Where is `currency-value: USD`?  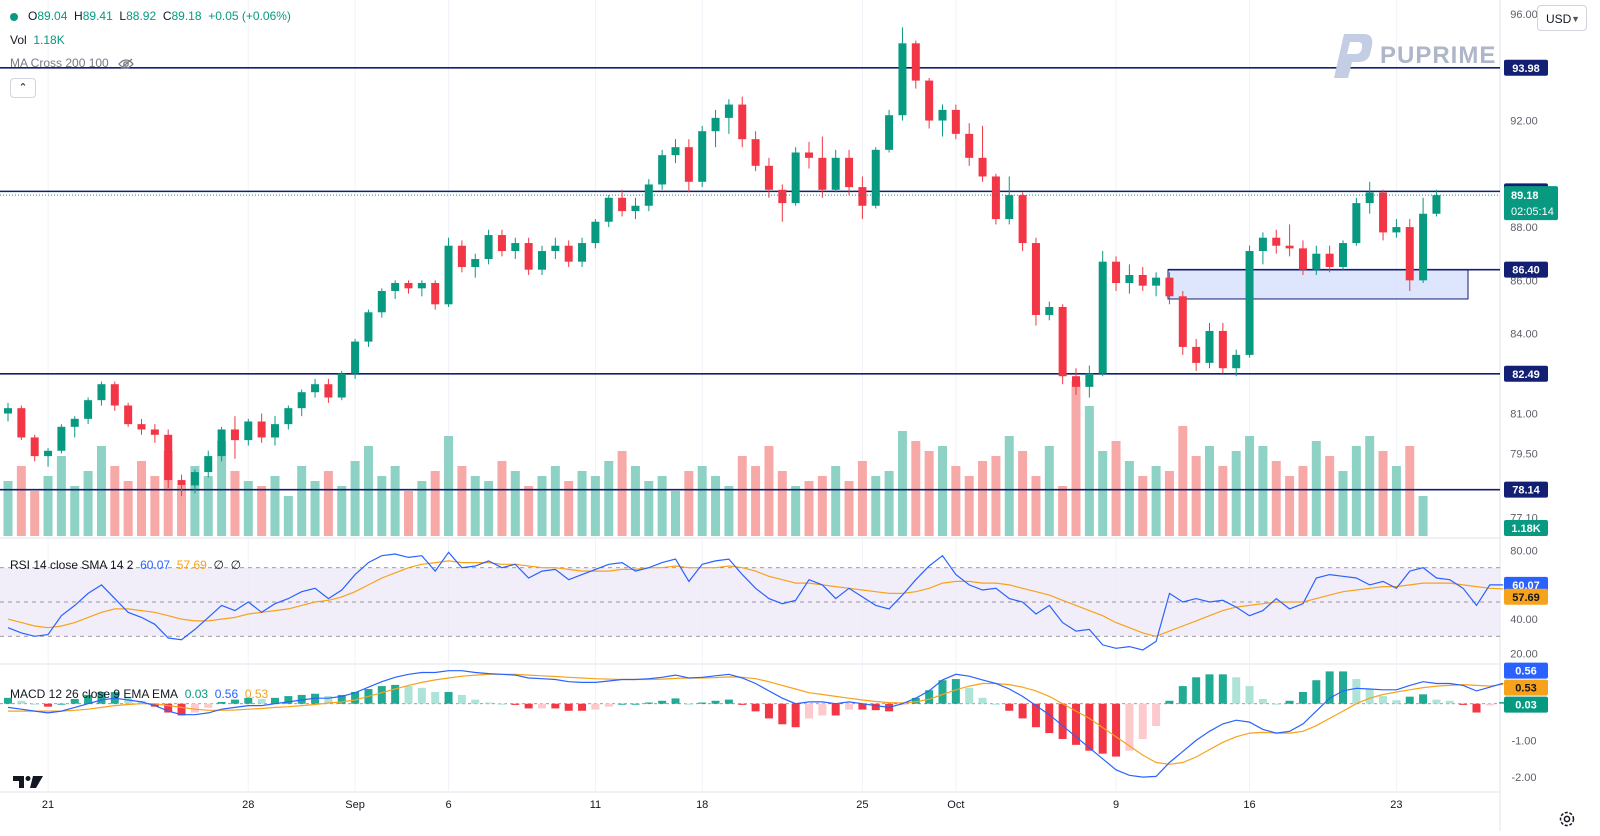
currency-value: USD is located at coordinates (1559, 19).